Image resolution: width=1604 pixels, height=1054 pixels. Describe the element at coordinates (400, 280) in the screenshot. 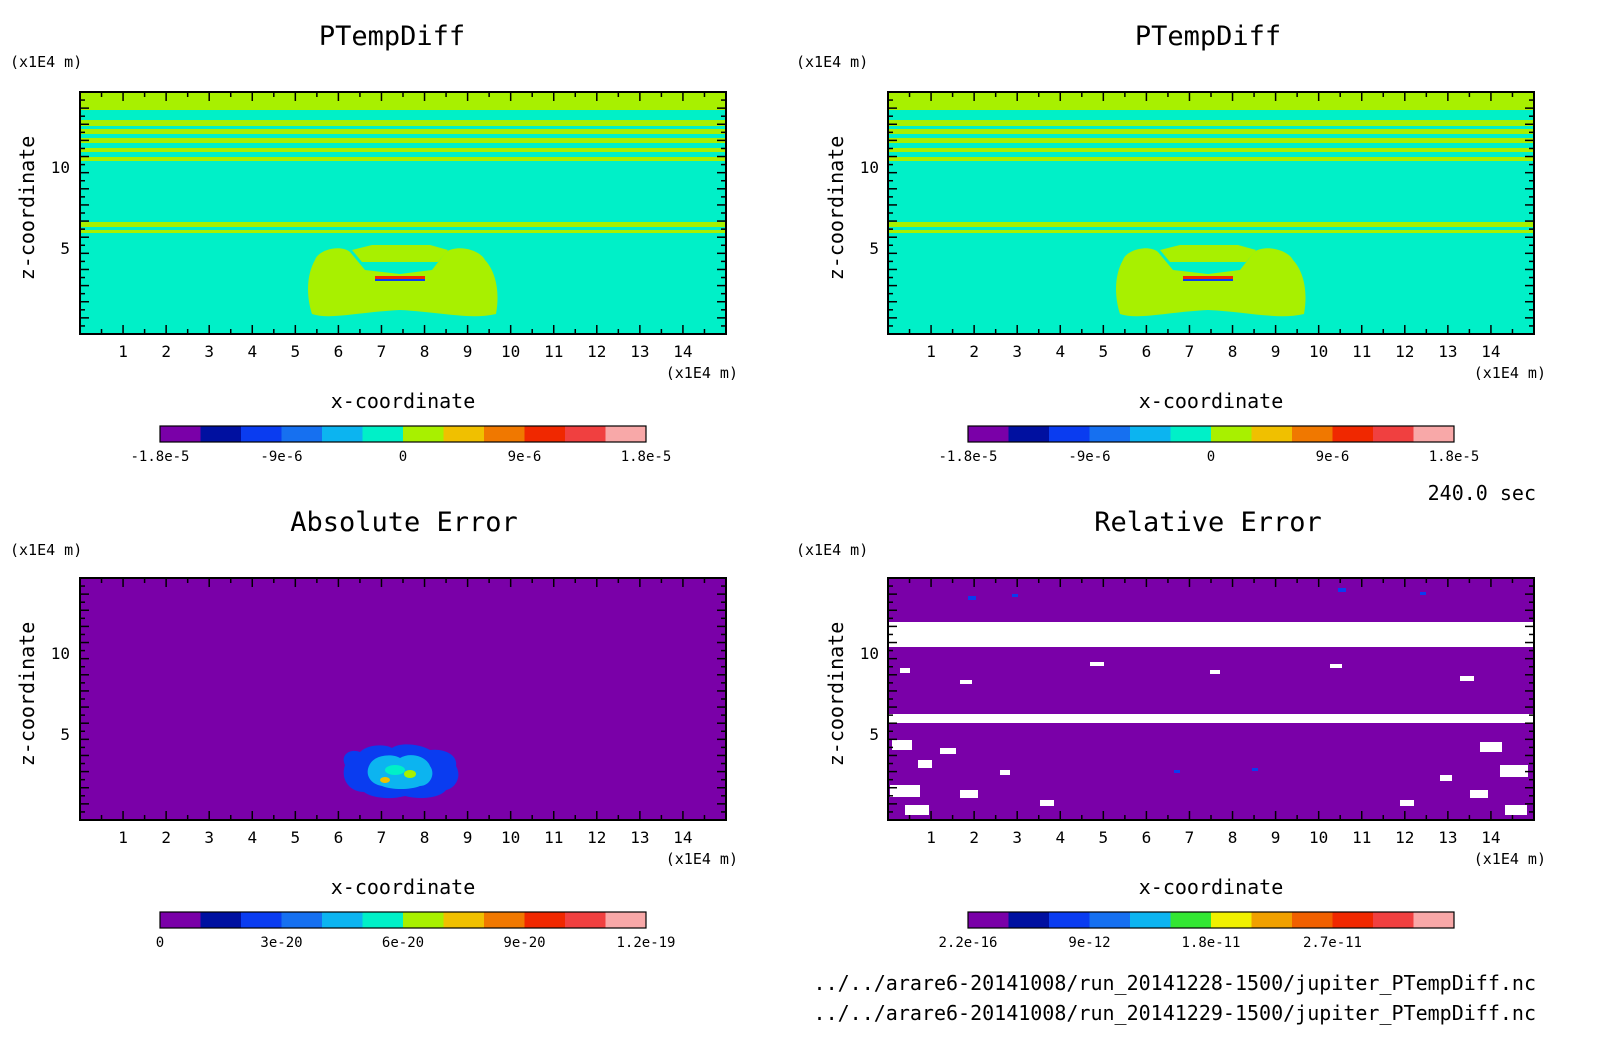

I see `cold-core` at that location.